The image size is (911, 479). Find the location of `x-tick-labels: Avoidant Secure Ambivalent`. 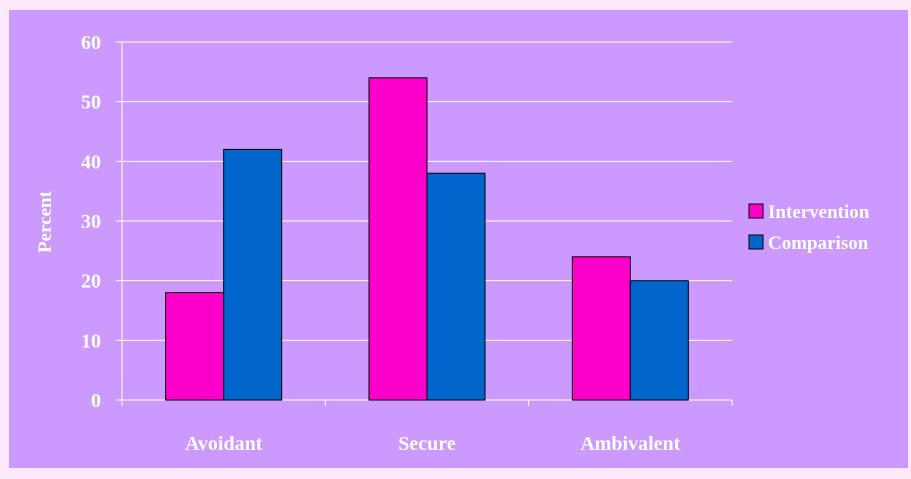

x-tick-labels: Avoidant Secure Ambivalent is located at coordinates (433, 444).